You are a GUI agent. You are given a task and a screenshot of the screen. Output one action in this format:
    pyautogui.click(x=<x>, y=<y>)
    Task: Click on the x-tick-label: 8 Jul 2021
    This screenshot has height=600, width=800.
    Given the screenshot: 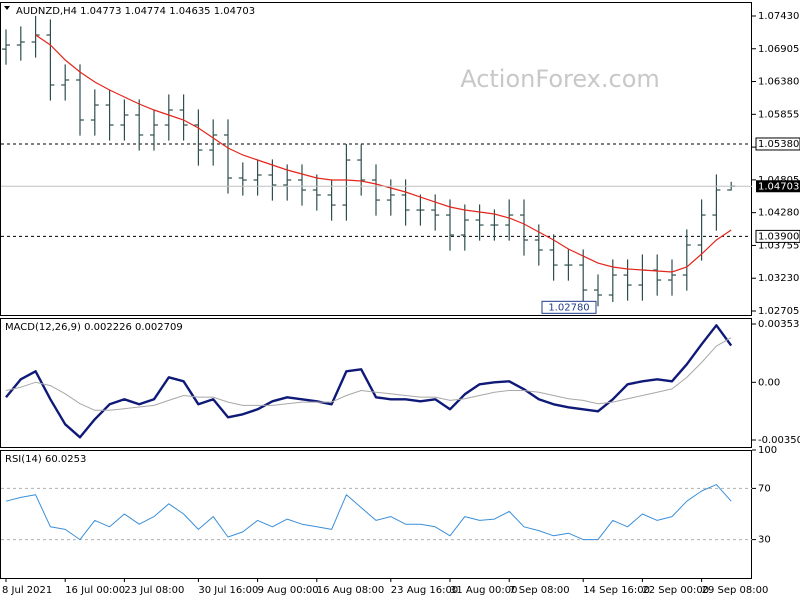 What is the action you would take?
    pyautogui.click(x=27, y=590)
    